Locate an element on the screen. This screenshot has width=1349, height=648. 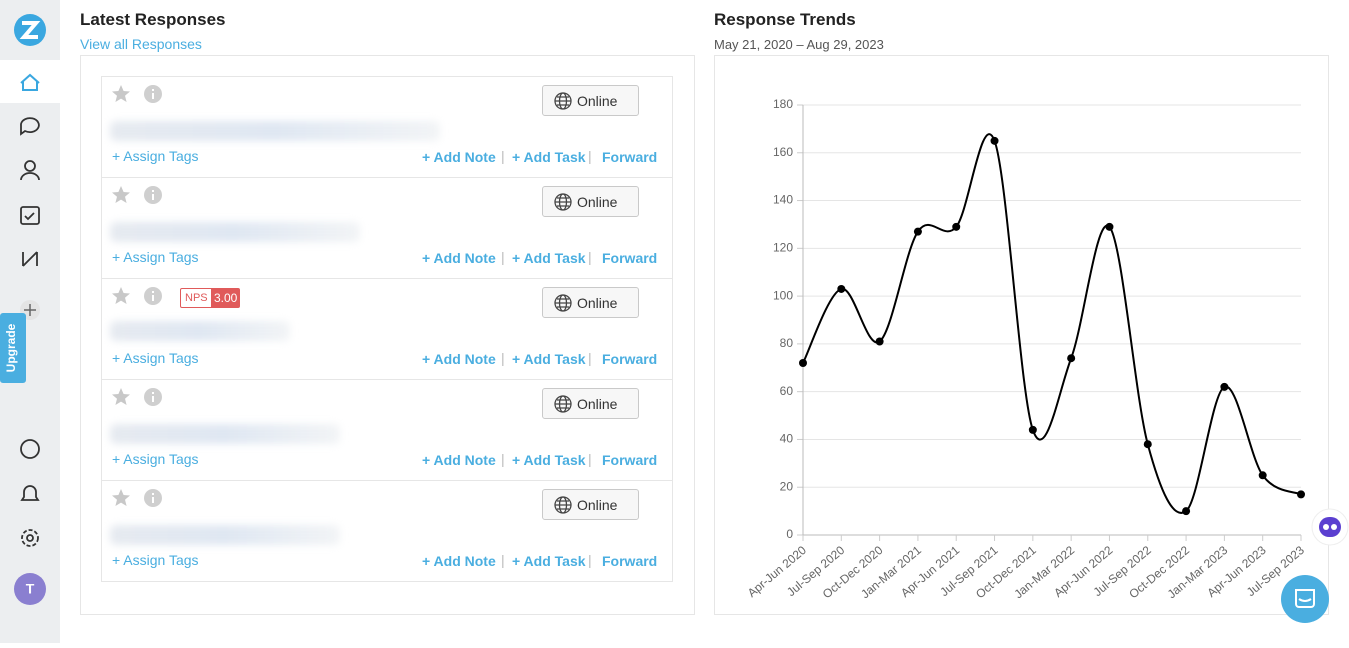
y-tick-label: 100 is located at coordinates (783, 295).